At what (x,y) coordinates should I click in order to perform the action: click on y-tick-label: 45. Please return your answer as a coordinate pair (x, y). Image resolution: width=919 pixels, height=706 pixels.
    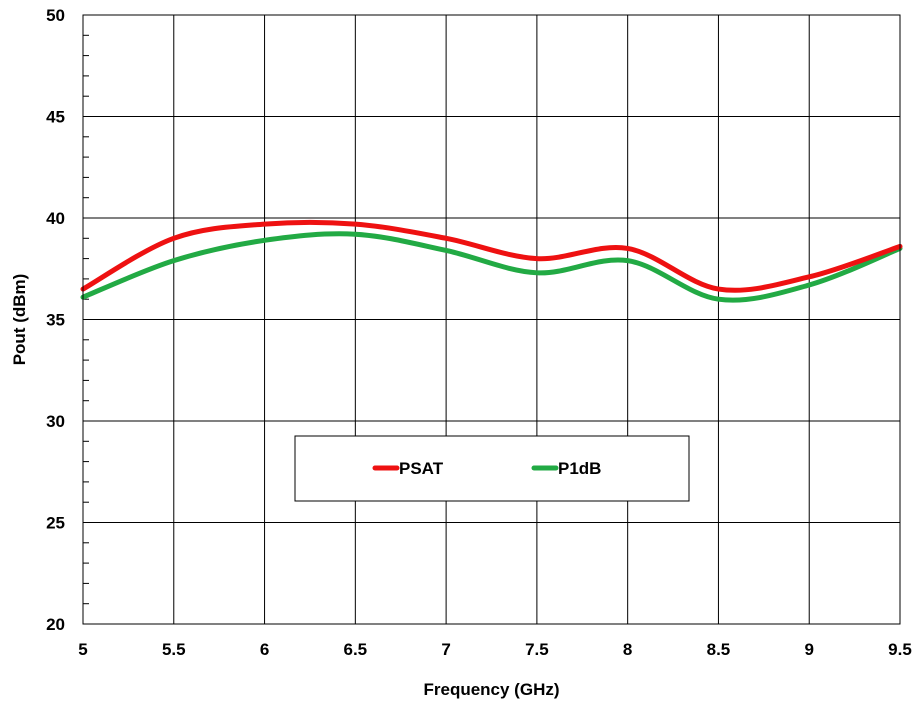
    Looking at the image, I should click on (55, 117).